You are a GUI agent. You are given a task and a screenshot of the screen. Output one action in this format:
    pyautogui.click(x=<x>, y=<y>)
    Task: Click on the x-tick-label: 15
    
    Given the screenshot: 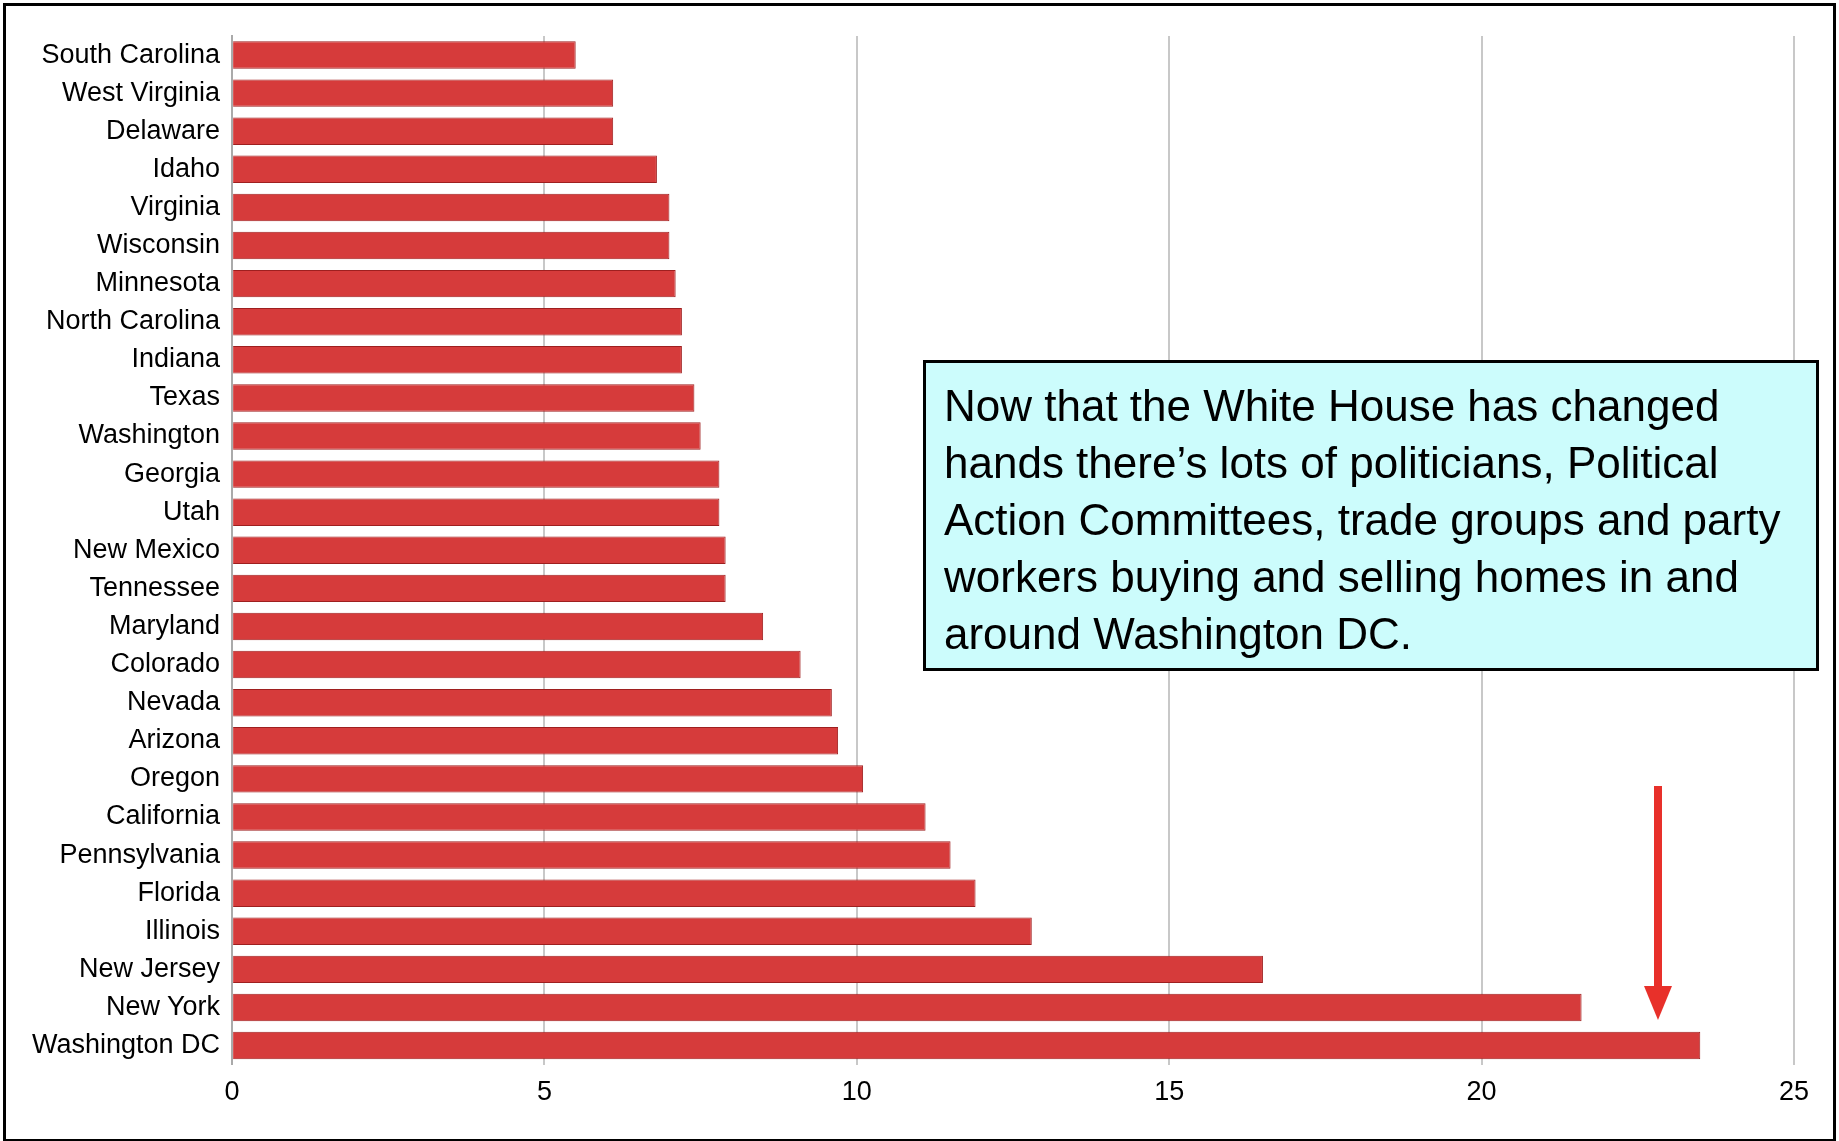 What is the action you would take?
    pyautogui.click(x=1169, y=1091)
    